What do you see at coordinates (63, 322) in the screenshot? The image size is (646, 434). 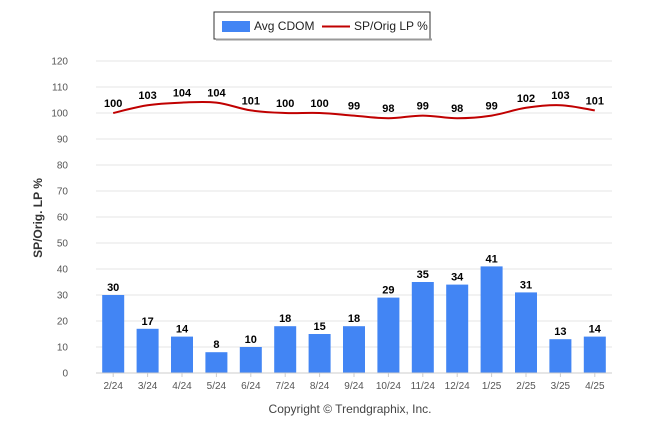 I see `y-tick-label: 20` at bounding box center [63, 322].